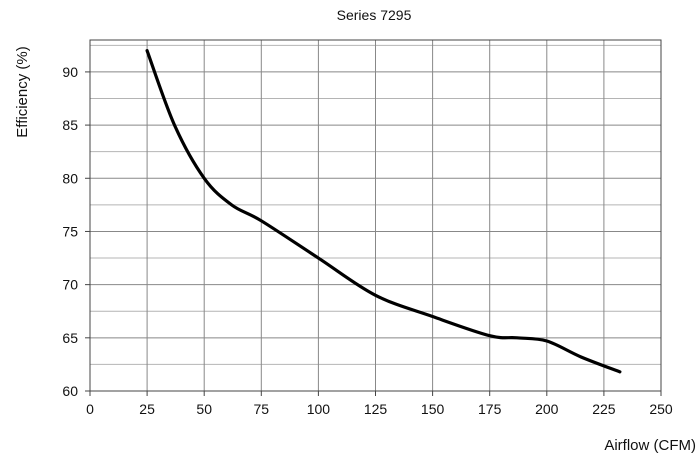 The image size is (700, 461). What do you see at coordinates (604, 409) in the screenshot?
I see `x-tick-label: 225` at bounding box center [604, 409].